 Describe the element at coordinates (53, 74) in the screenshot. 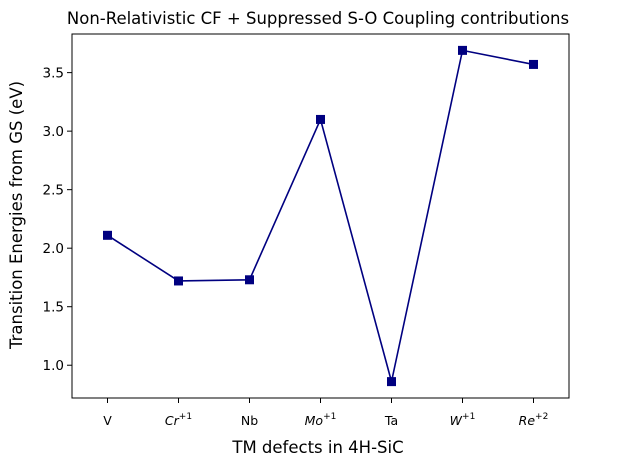

I see `y-tick-label: 3.5` at that location.